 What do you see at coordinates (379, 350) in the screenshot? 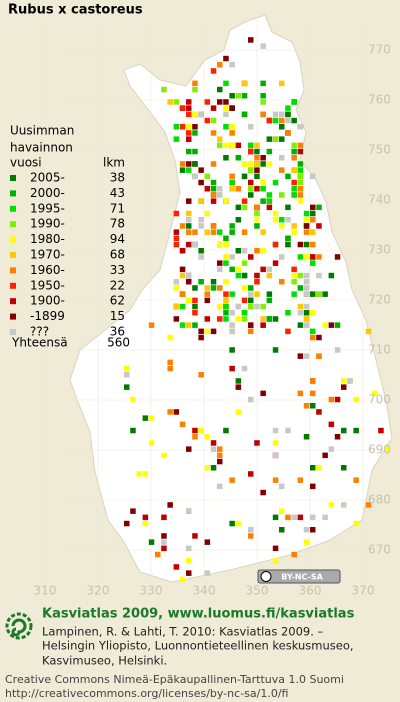
I see `y-axis-label: 710` at bounding box center [379, 350].